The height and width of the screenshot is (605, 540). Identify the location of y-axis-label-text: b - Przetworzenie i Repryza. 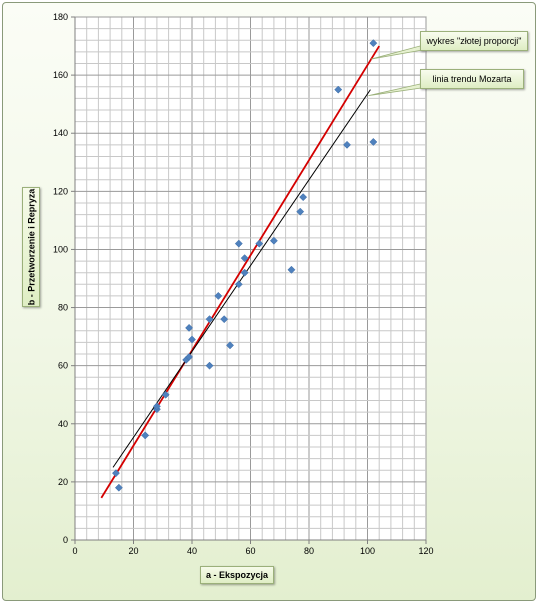
(31, 247).